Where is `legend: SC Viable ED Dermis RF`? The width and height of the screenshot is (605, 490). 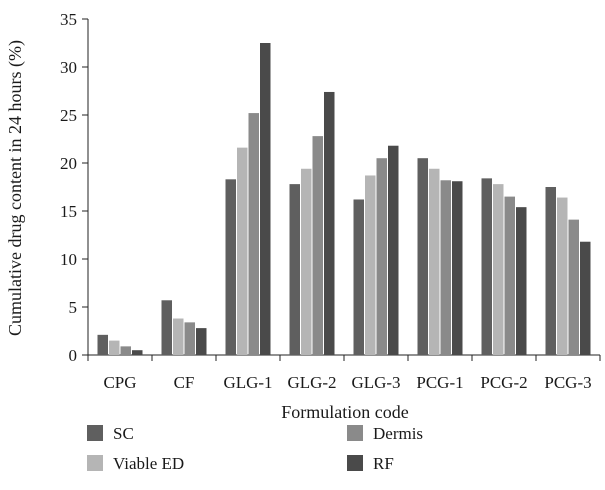
legend: SC Viable ED Dermis RF is located at coordinates (255, 448).